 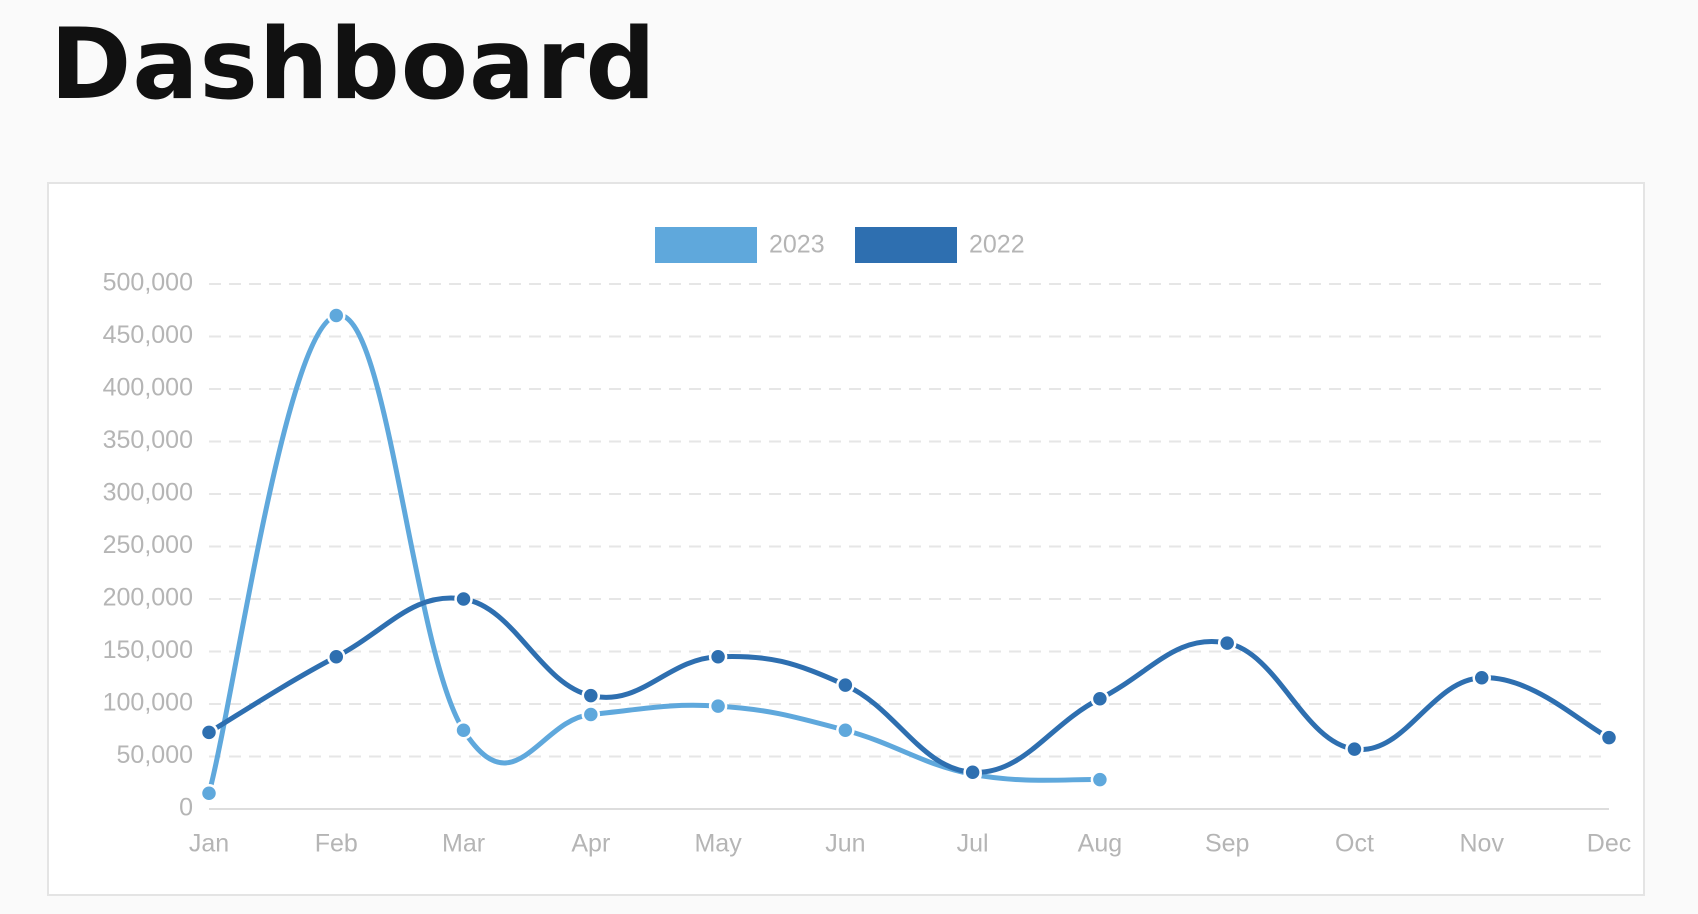 I want to click on y-tick-label: 0, so click(x=186, y=808).